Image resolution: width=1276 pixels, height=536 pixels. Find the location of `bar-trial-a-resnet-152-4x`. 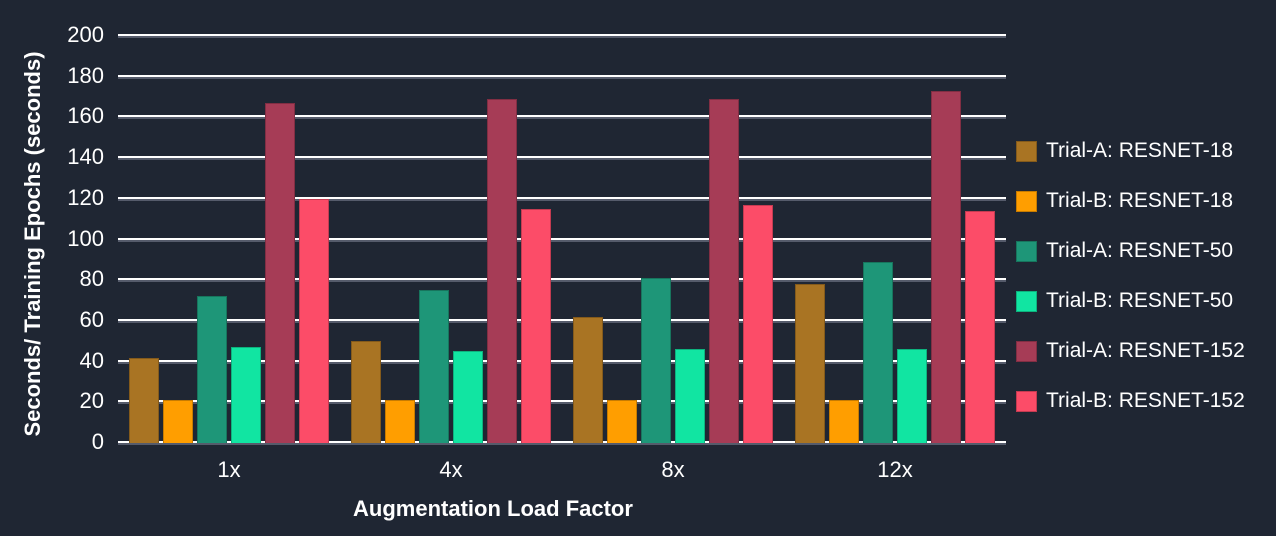

bar-trial-a-resnet-152-4x is located at coordinates (502, 271).